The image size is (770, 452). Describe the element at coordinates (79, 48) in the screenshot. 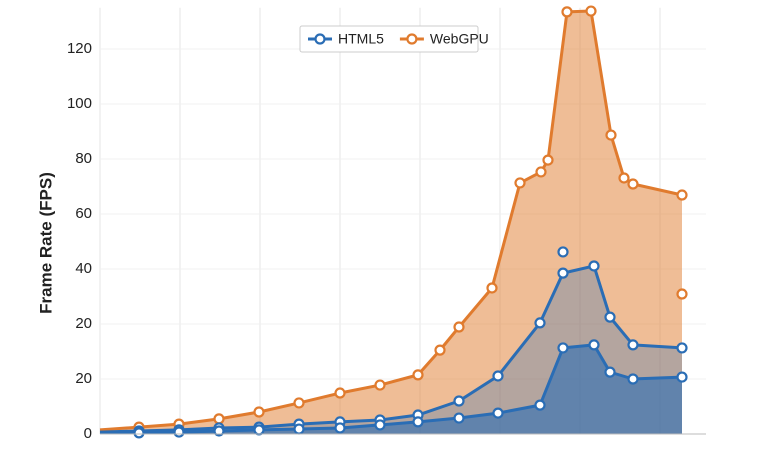

I see `y-tick-label: 120` at that location.